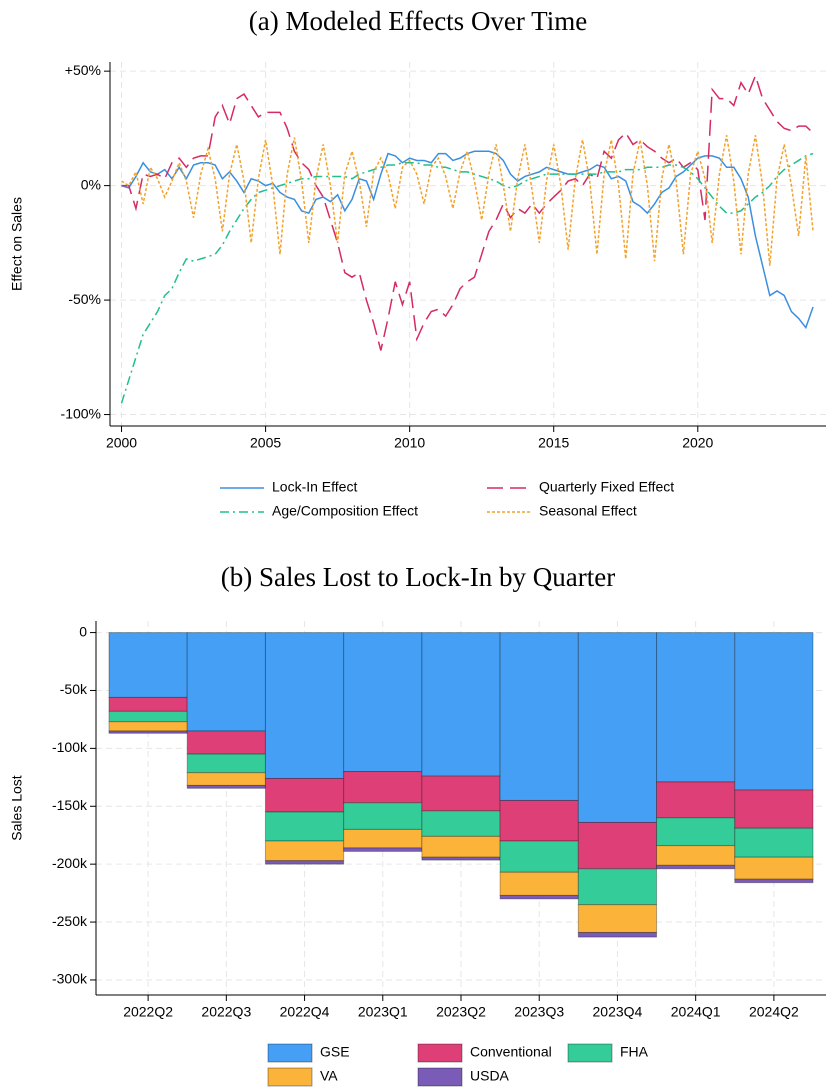  I want to click on y-tick-label: 0, so click(83, 631).